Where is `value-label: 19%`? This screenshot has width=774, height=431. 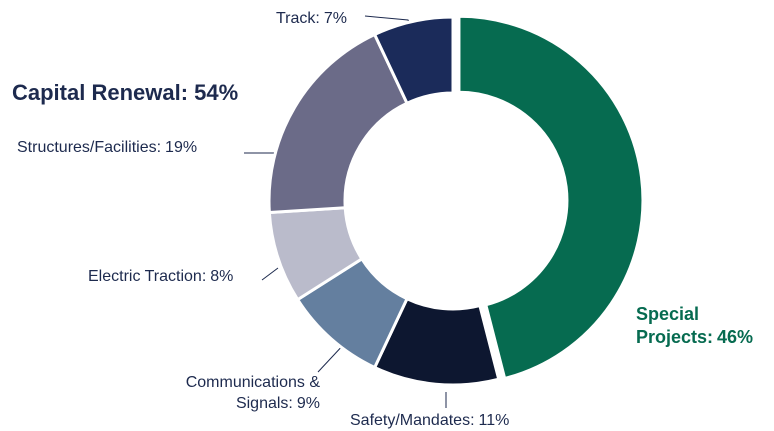 value-label: 19% is located at coordinates (181, 147).